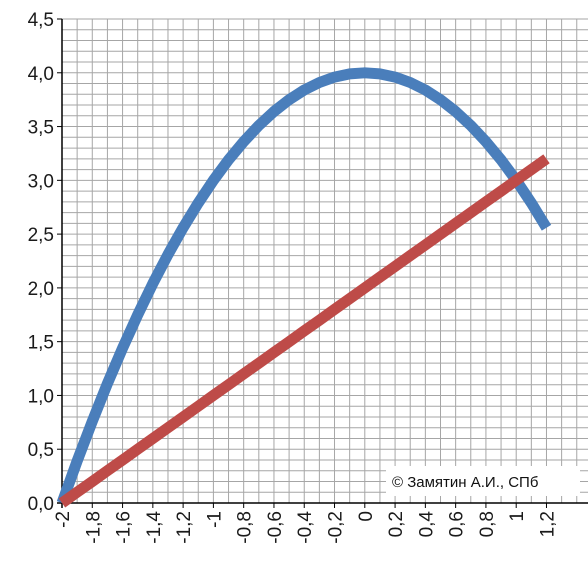 This screenshot has width=588, height=565. I want to click on x-tick-label: 0, so click(366, 516).